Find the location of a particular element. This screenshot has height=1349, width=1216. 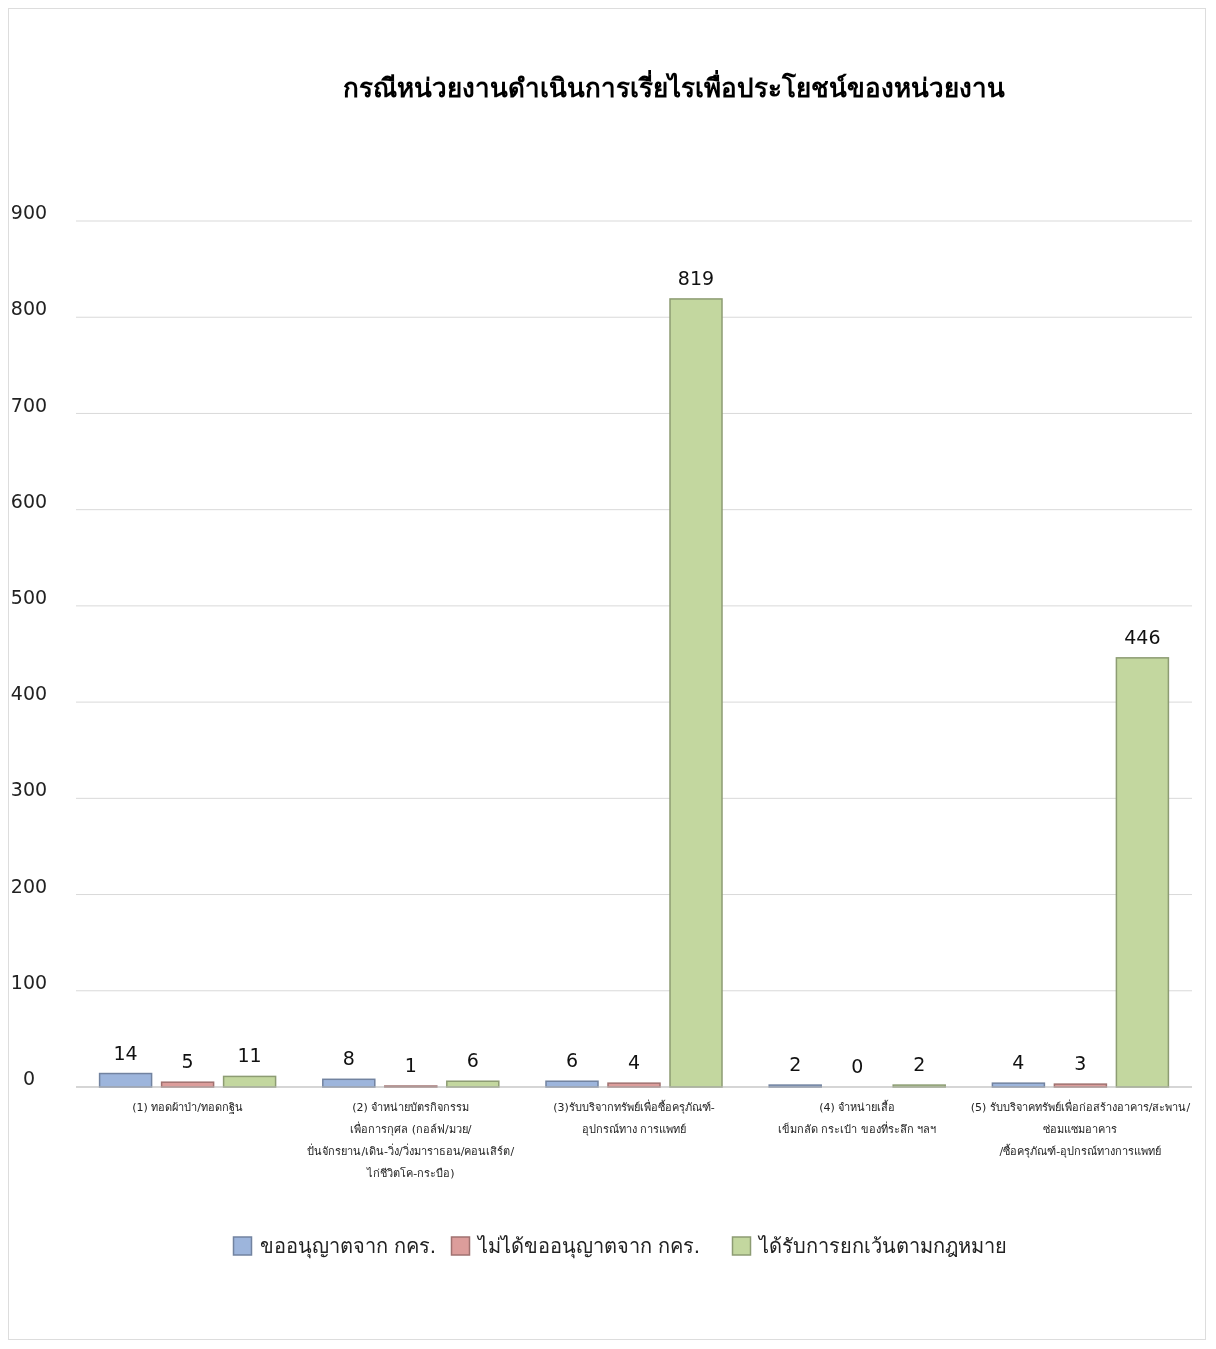

data-label: 0 is located at coordinates (857, 1066).